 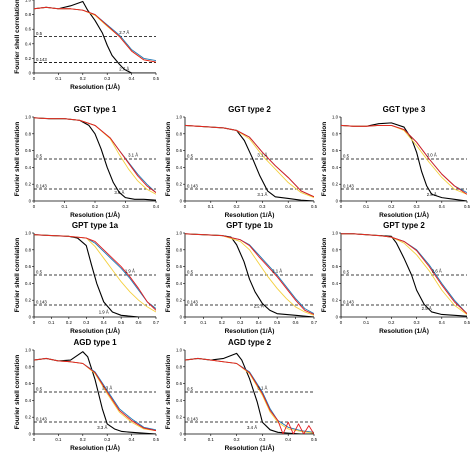 What do you see at coordinates (124, 32) in the screenshot?
I see `resolution-annotation: 2.7 Å` at bounding box center [124, 32].